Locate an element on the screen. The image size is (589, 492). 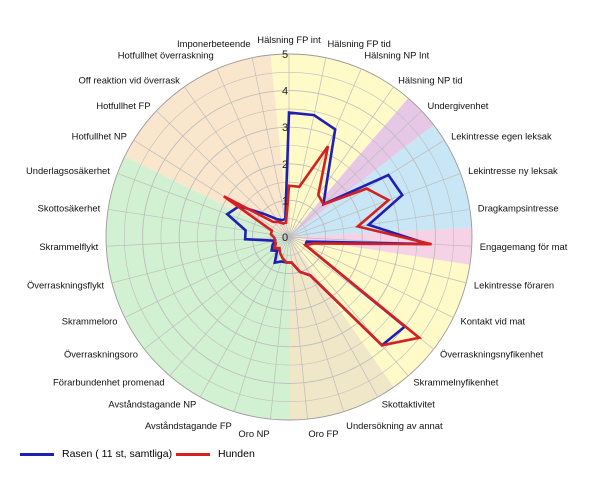
tick-label-0: 0 is located at coordinates (285, 238).